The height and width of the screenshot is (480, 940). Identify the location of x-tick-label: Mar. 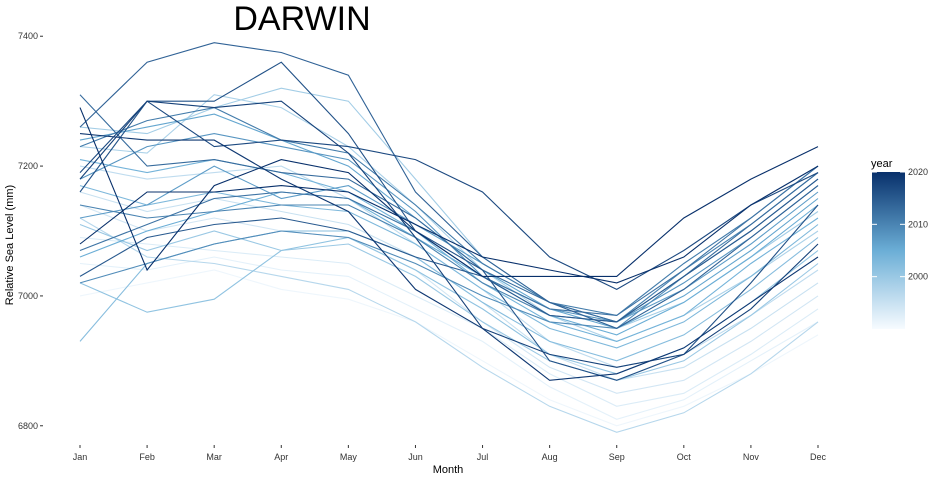
(214, 457).